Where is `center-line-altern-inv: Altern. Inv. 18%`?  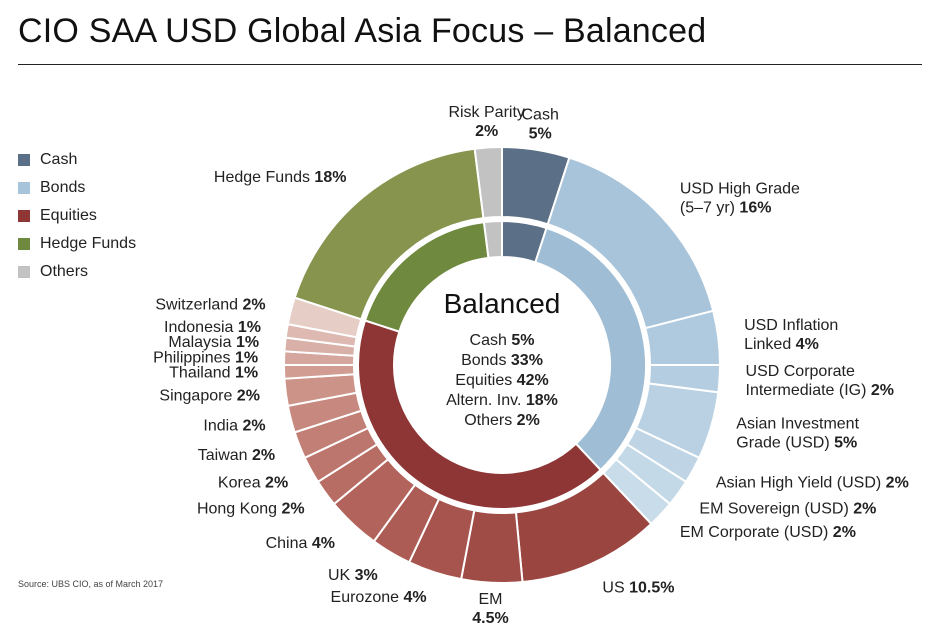
center-line-altern-inv: Altern. Inv. 18% is located at coordinates (502, 400).